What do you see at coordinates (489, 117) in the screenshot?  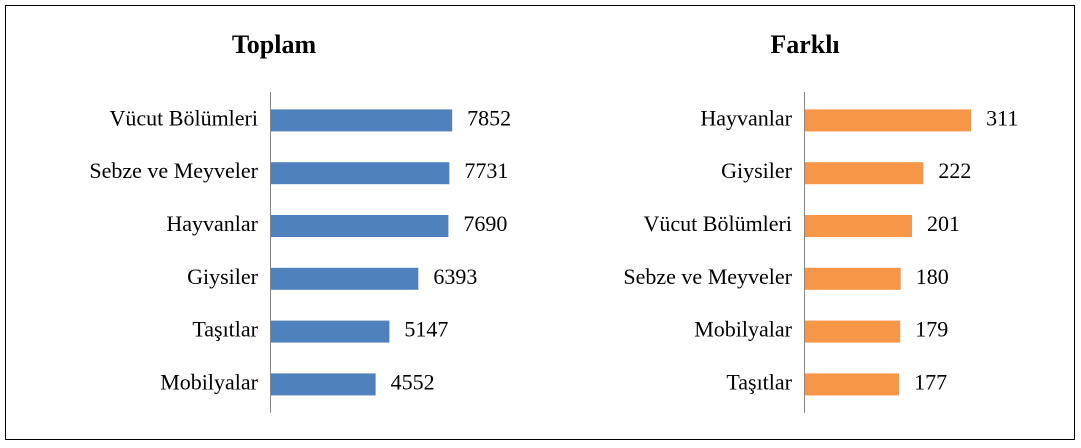 I see `value-label: 7852` at bounding box center [489, 117].